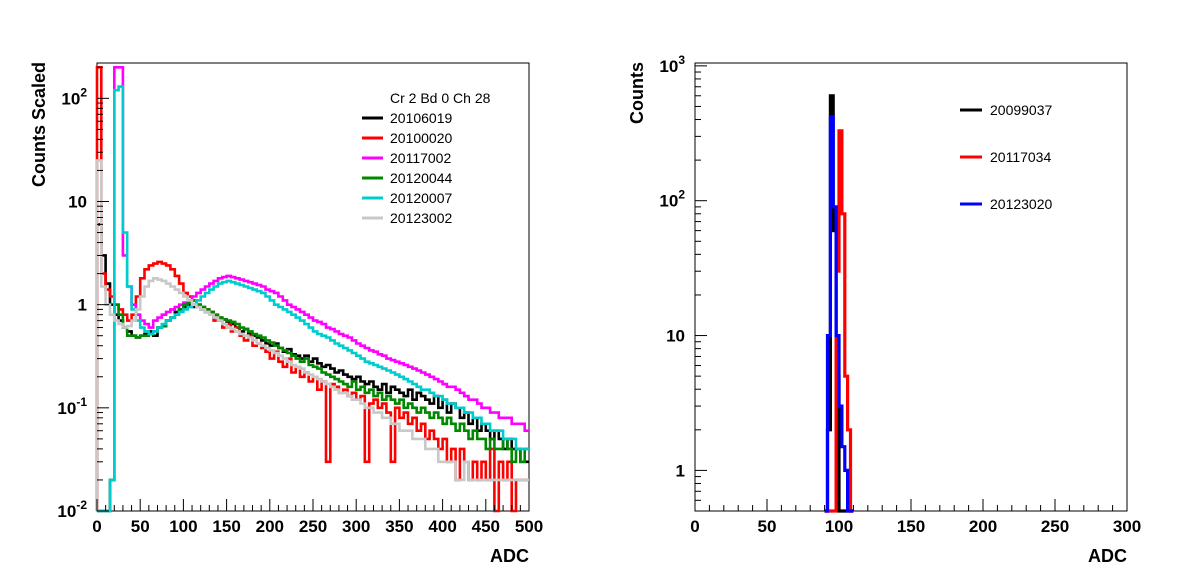  I want to click on legend-label-20099037: 20099037, so click(1021, 110).